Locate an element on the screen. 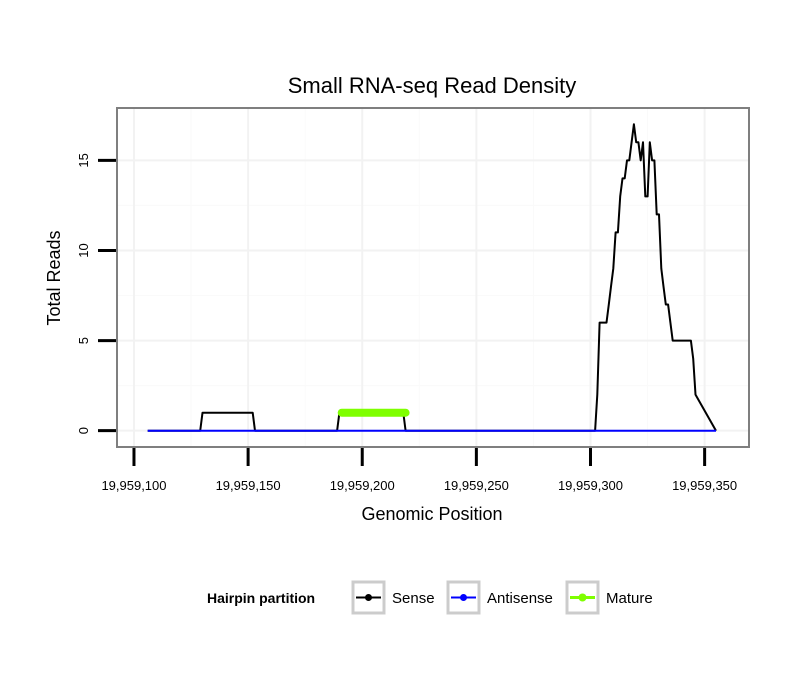  y-axis-title: Total Reads is located at coordinates (54, 277).